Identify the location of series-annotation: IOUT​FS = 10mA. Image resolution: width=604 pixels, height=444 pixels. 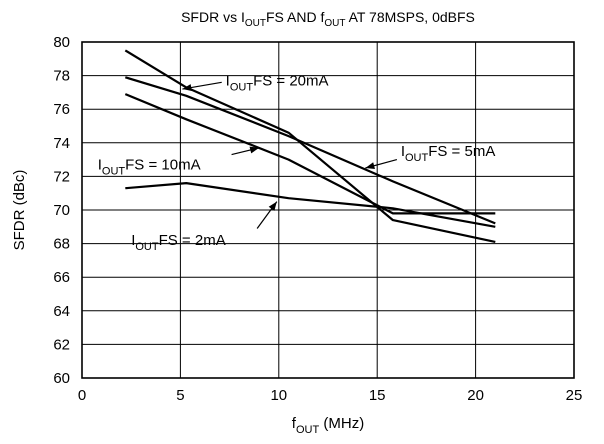
(179, 162).